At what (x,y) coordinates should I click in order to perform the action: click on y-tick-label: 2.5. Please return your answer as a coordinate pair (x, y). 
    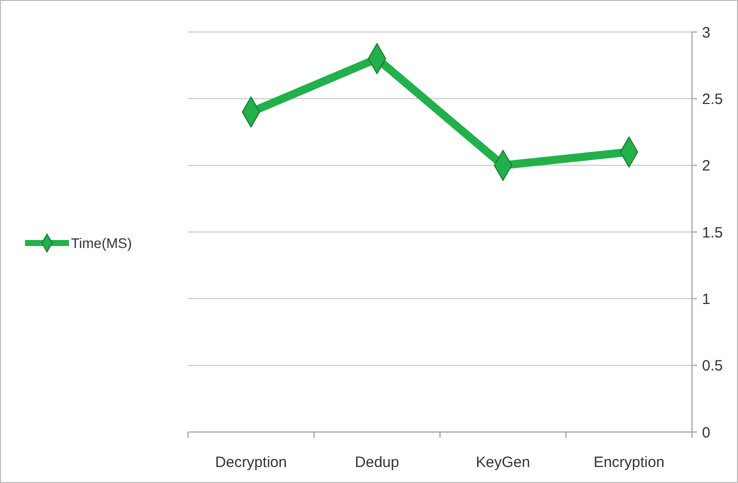
    Looking at the image, I should click on (712, 99).